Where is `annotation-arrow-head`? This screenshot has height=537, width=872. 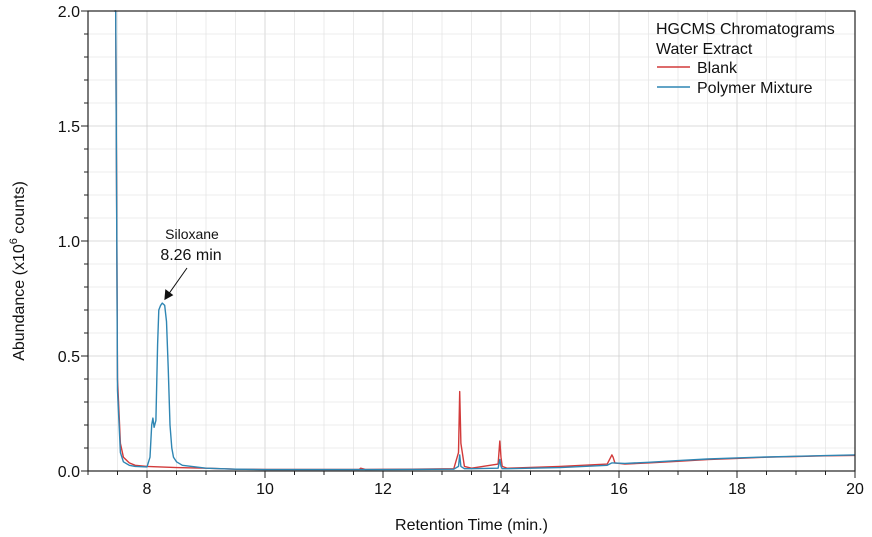
annotation-arrow-head is located at coordinates (169, 295).